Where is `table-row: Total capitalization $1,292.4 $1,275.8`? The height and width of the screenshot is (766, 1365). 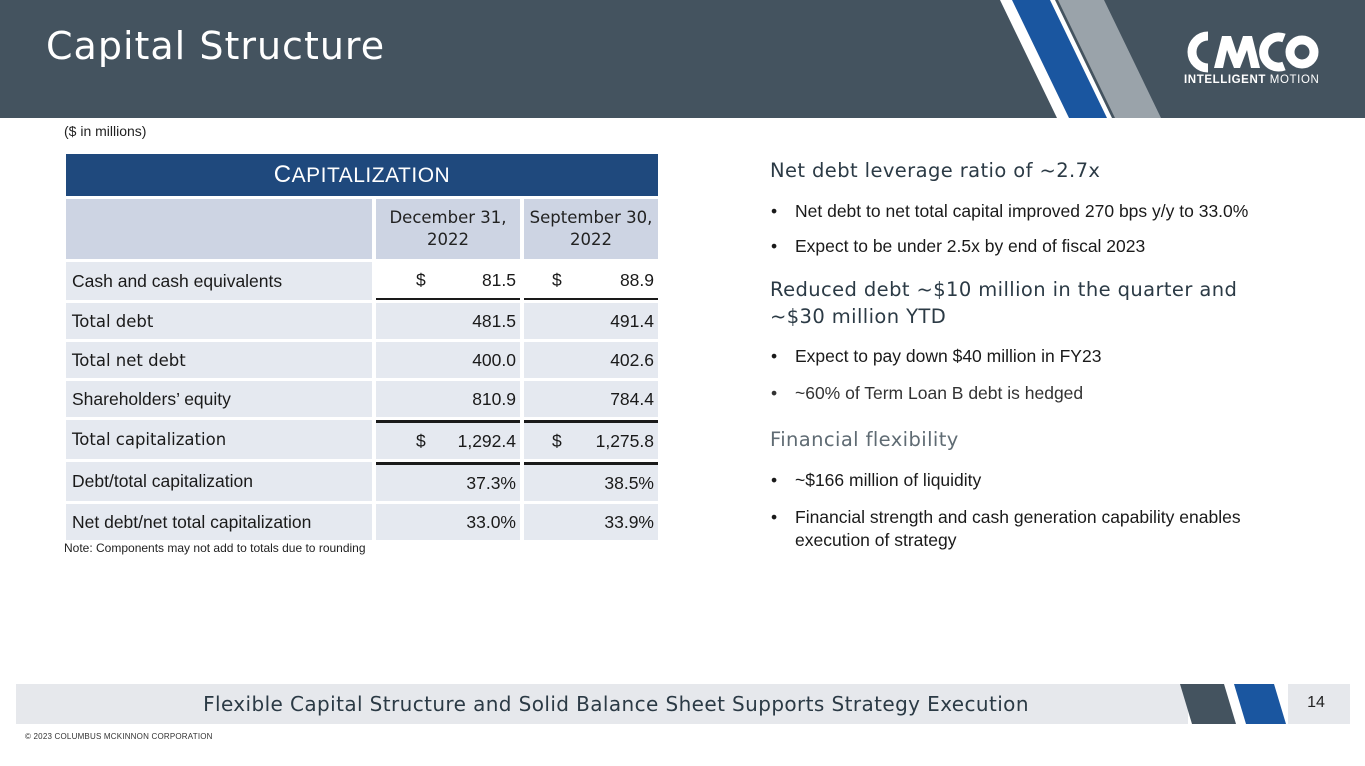 table-row: Total capitalization $1,292.4 $1,275.8 is located at coordinates (362, 439).